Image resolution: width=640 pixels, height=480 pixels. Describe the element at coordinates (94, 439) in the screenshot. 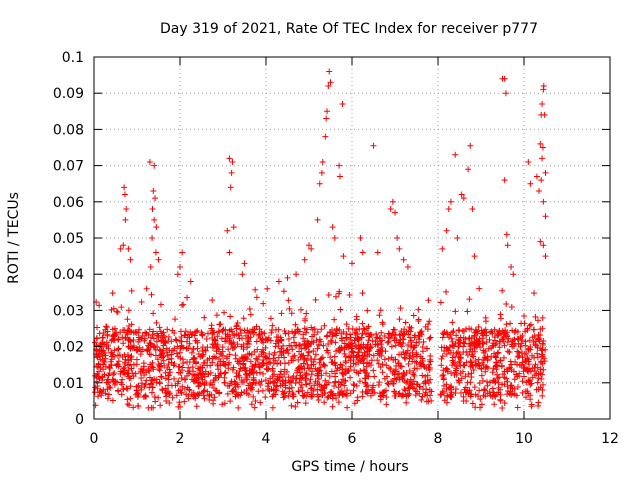

I see `x-tick-label: 0` at that location.